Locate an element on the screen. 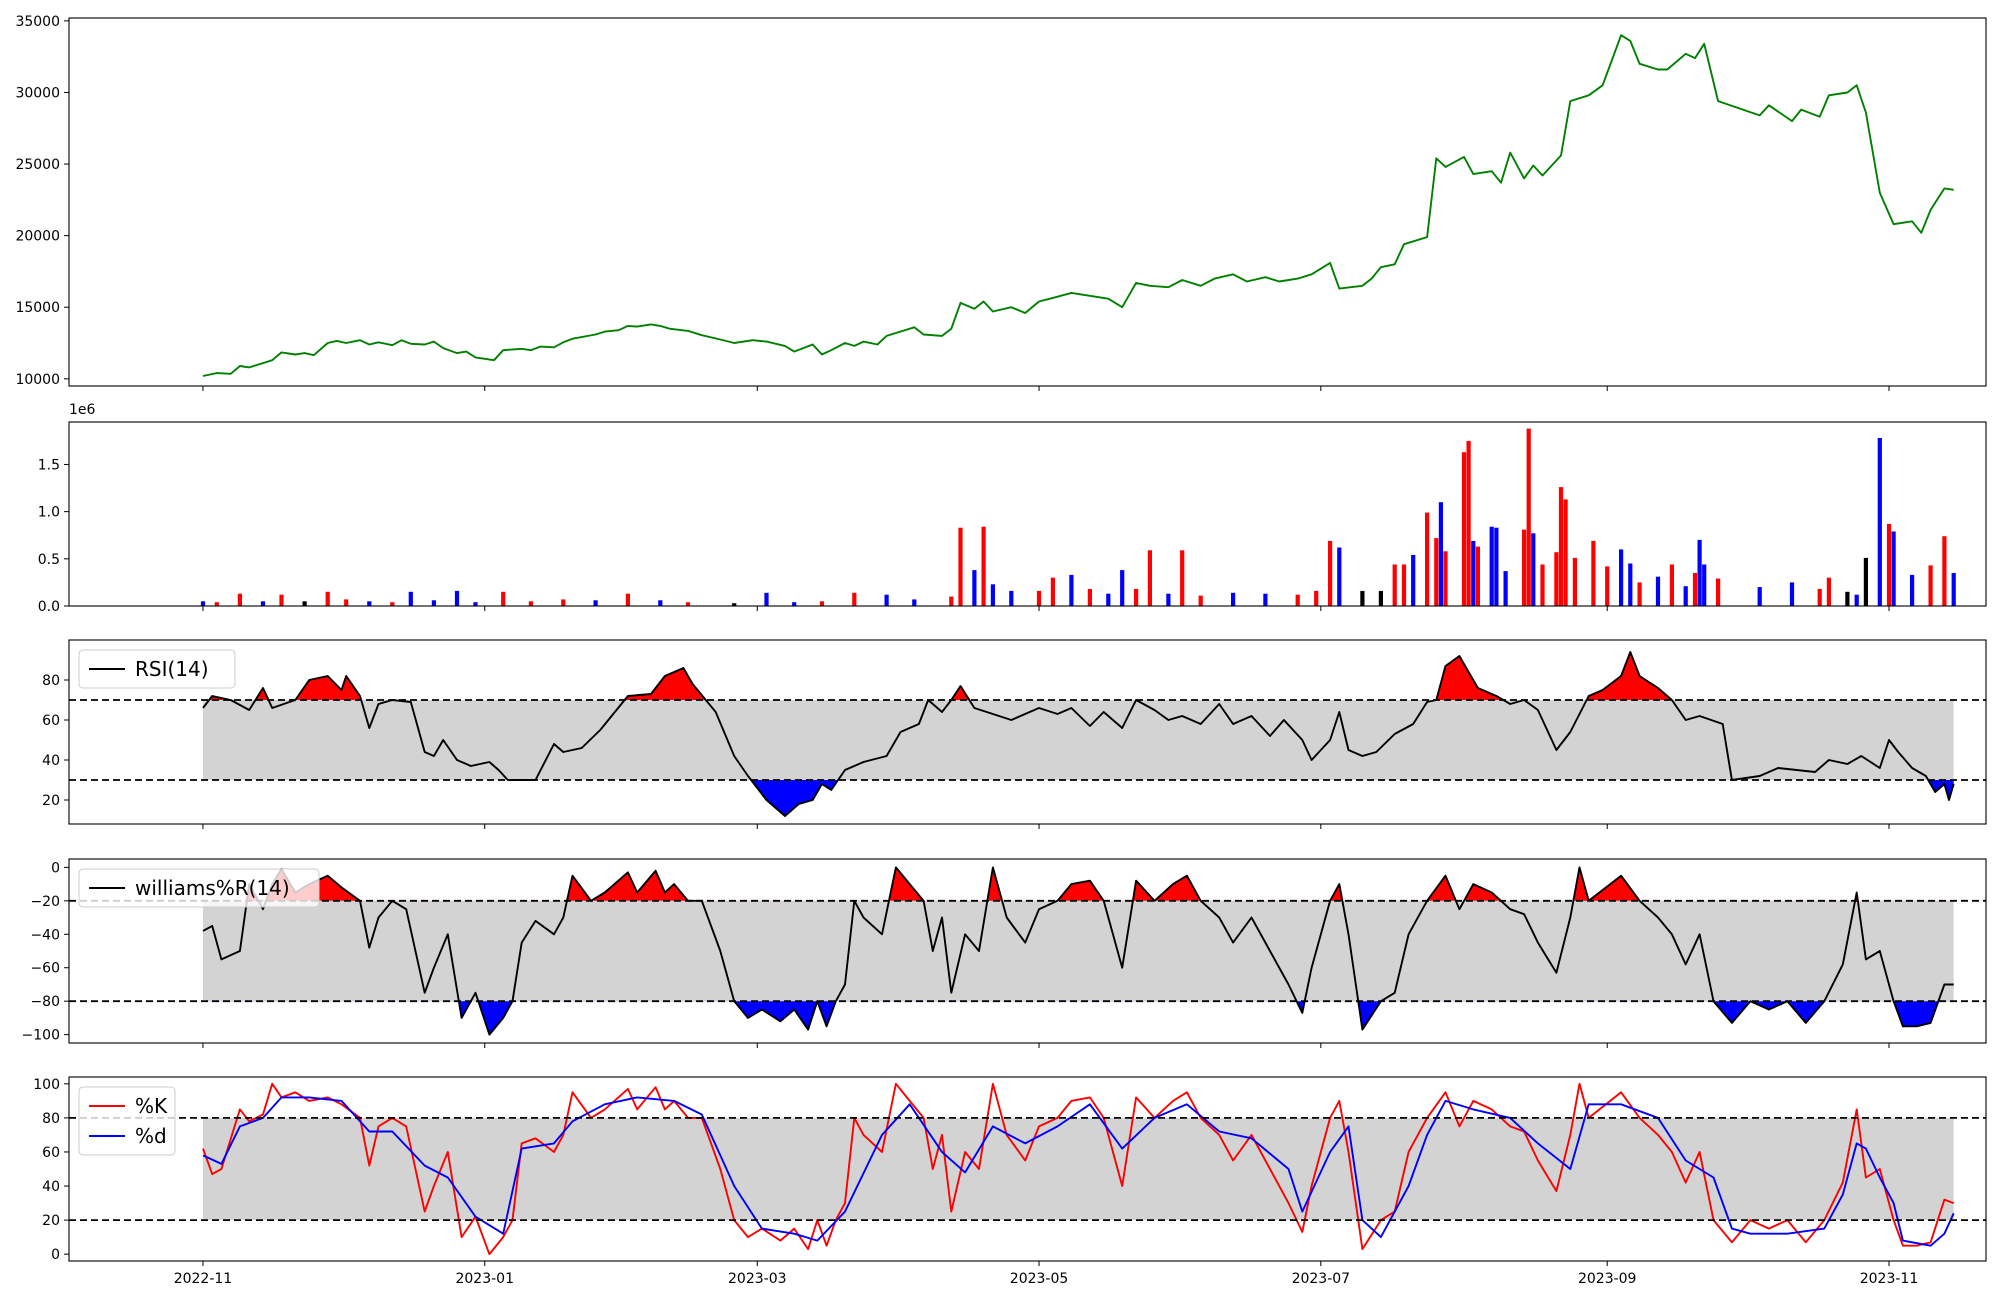  legend-label: RSI(14) is located at coordinates (172, 669).